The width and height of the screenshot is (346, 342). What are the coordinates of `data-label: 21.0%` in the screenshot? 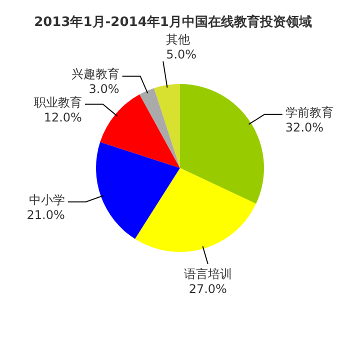 It's located at (45, 215).